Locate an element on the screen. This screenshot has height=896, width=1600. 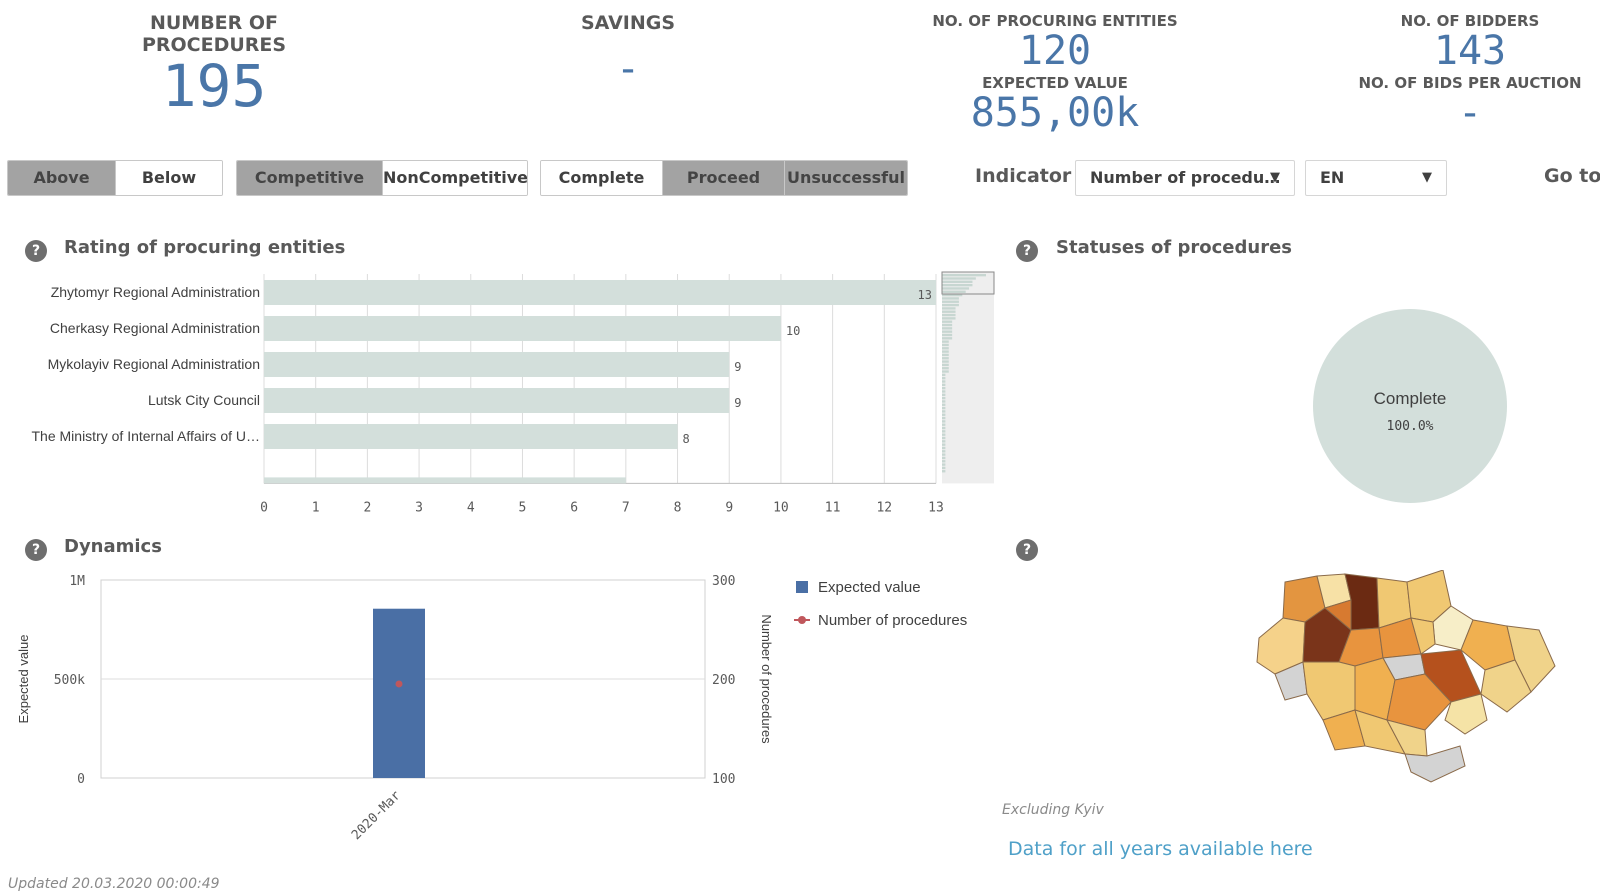
kpi-bids-per-auction: NO. OF BIDS PER AUCTION - is located at coordinates (1465, 104).